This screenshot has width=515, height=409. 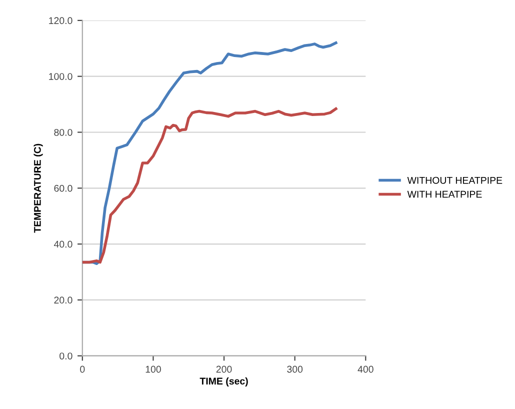 I want to click on x-tick-label: 400, so click(x=366, y=369).